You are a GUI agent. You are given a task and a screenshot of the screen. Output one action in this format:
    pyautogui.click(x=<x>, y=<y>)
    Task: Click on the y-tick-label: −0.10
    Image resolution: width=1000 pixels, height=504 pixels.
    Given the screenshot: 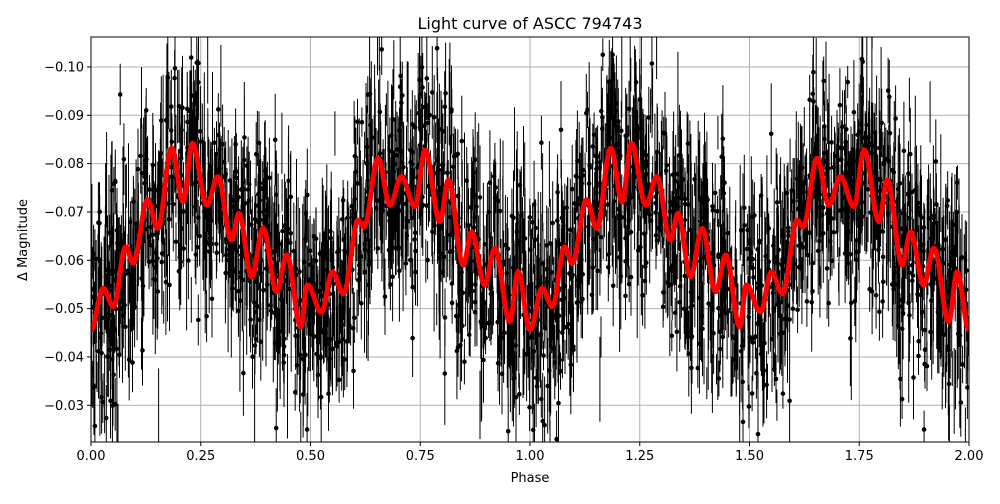 What is the action you would take?
    pyautogui.click(x=64, y=67)
    